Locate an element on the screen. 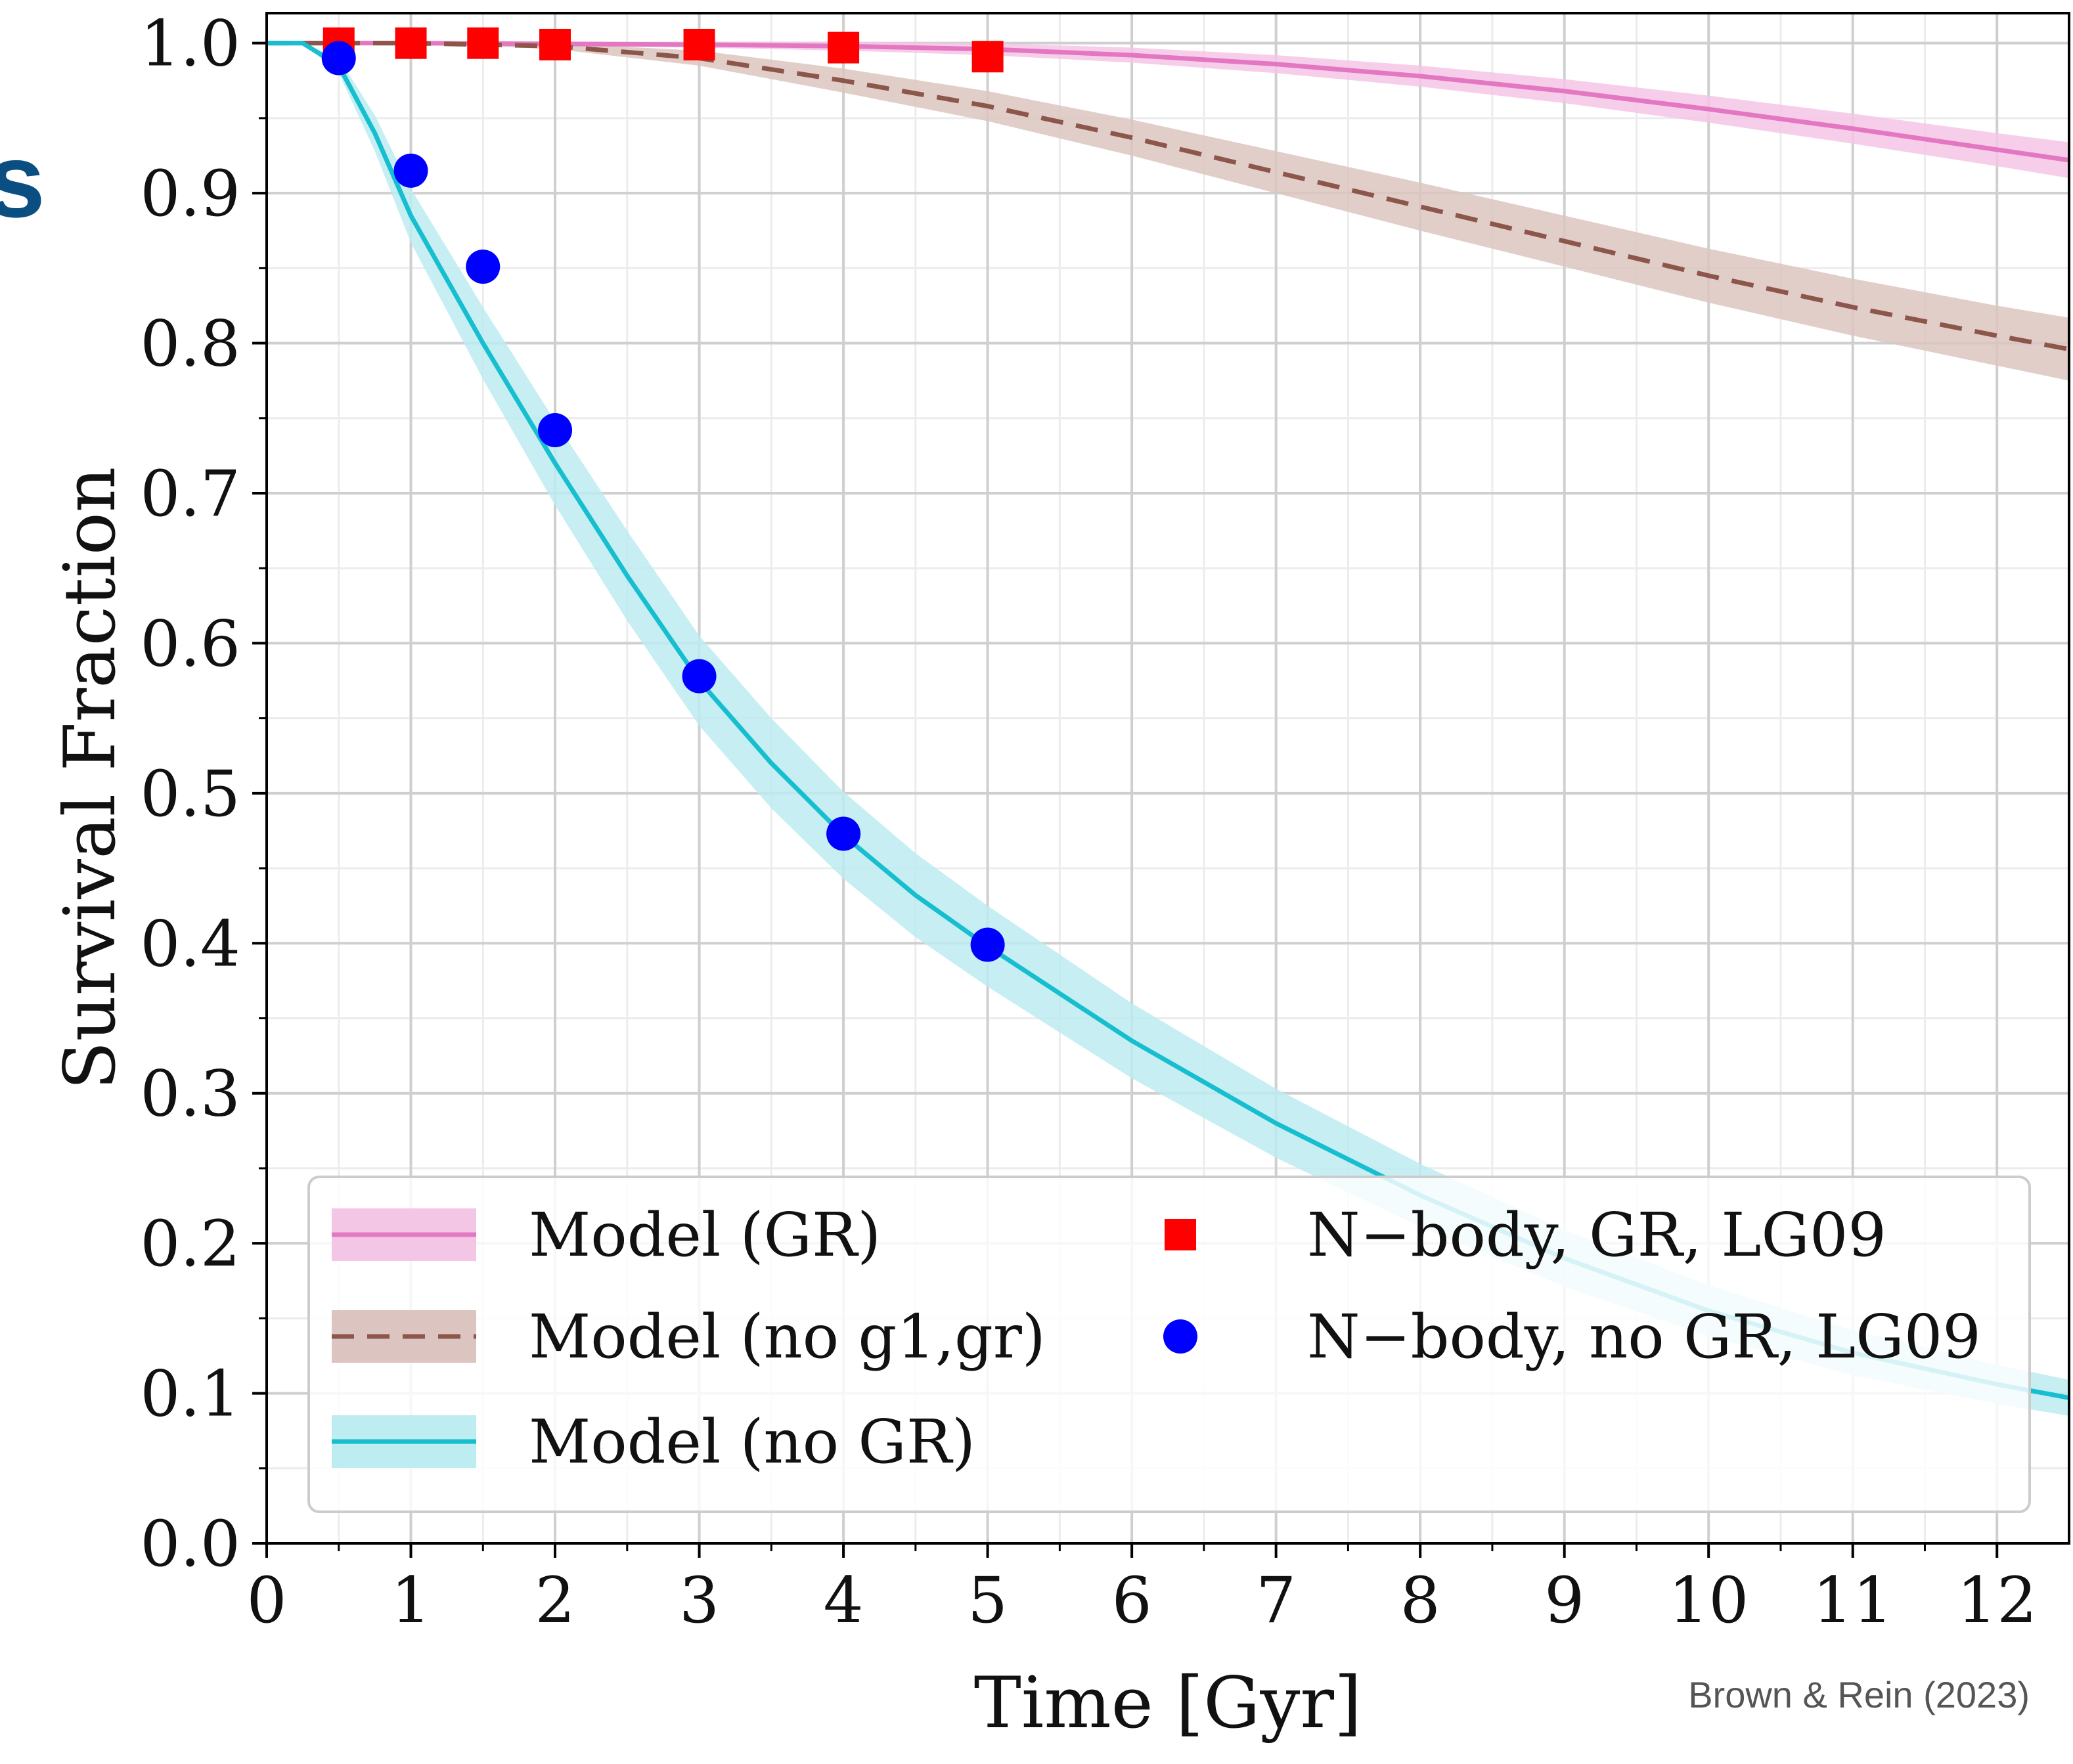  legend-label: Model (no g1,gr) is located at coordinates (787, 1337).